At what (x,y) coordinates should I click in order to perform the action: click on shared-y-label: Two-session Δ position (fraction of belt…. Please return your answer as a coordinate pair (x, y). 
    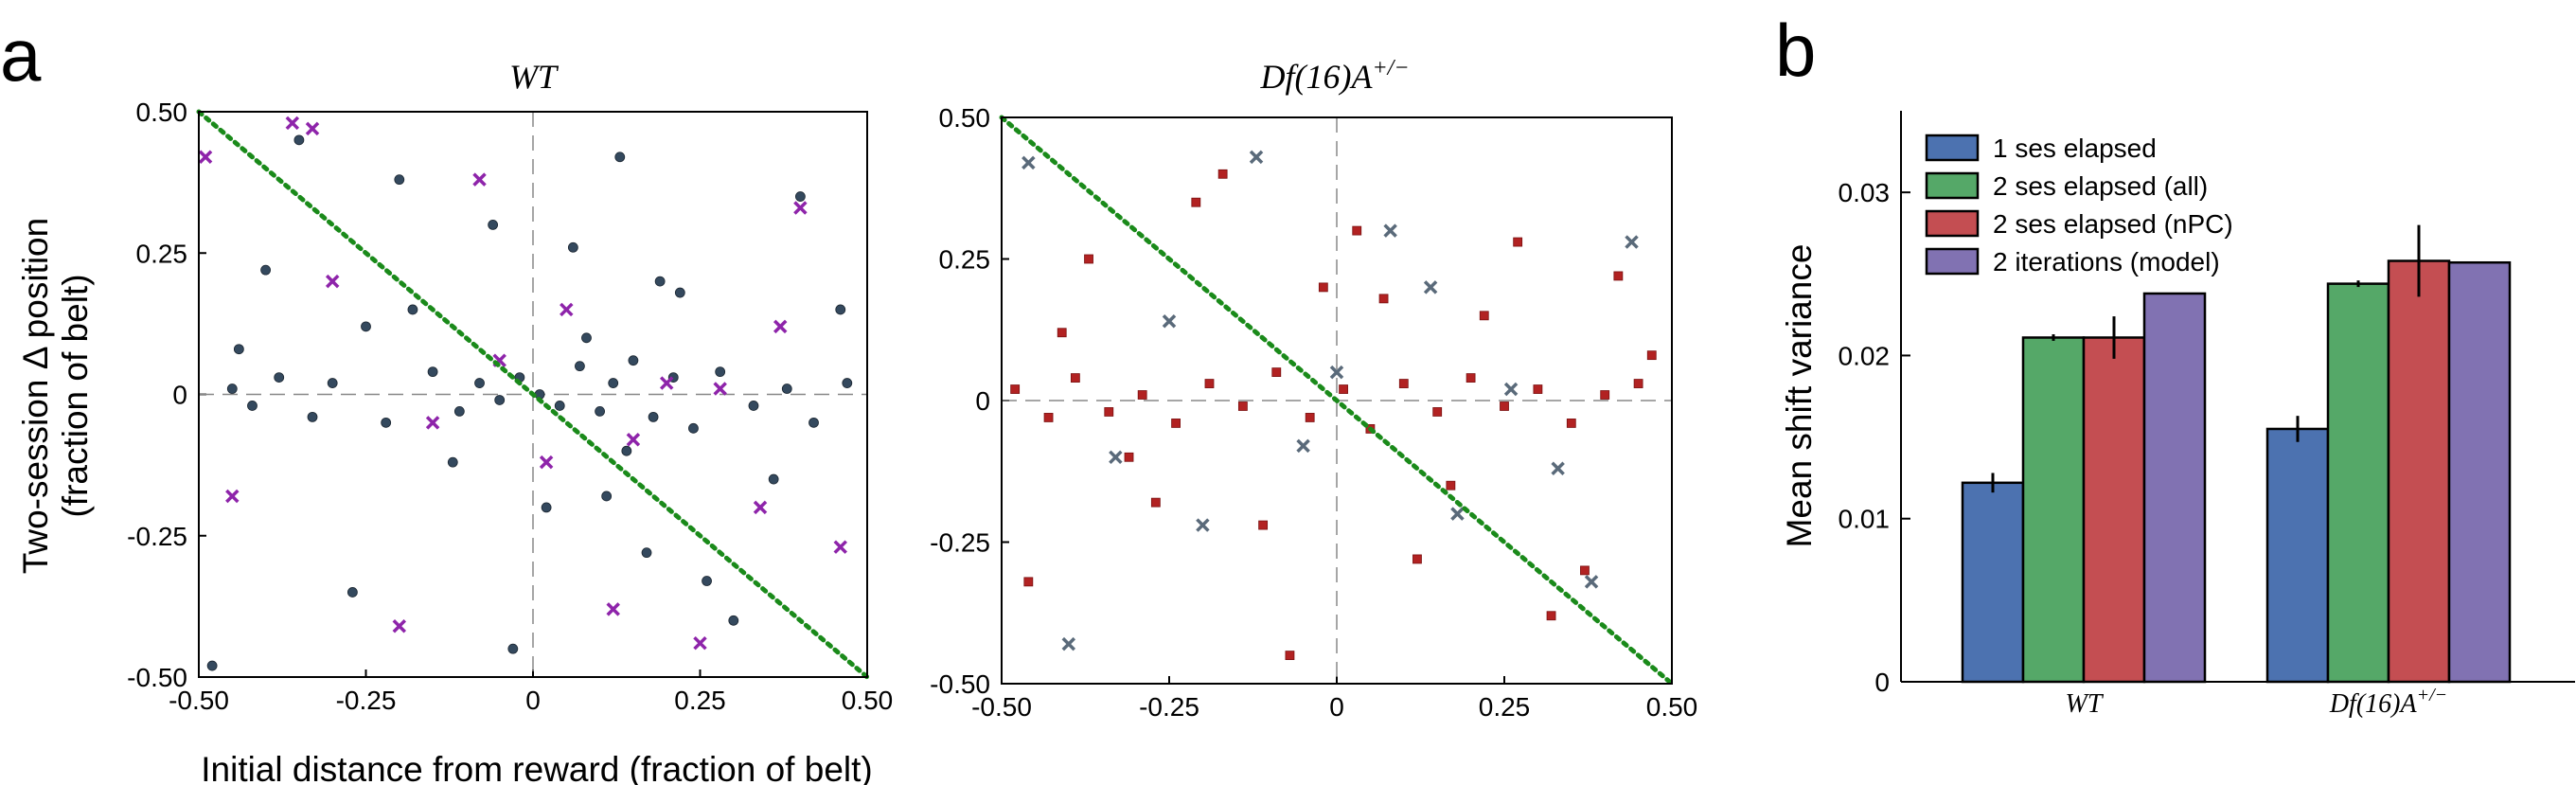
    Looking at the image, I should click on (56, 396).